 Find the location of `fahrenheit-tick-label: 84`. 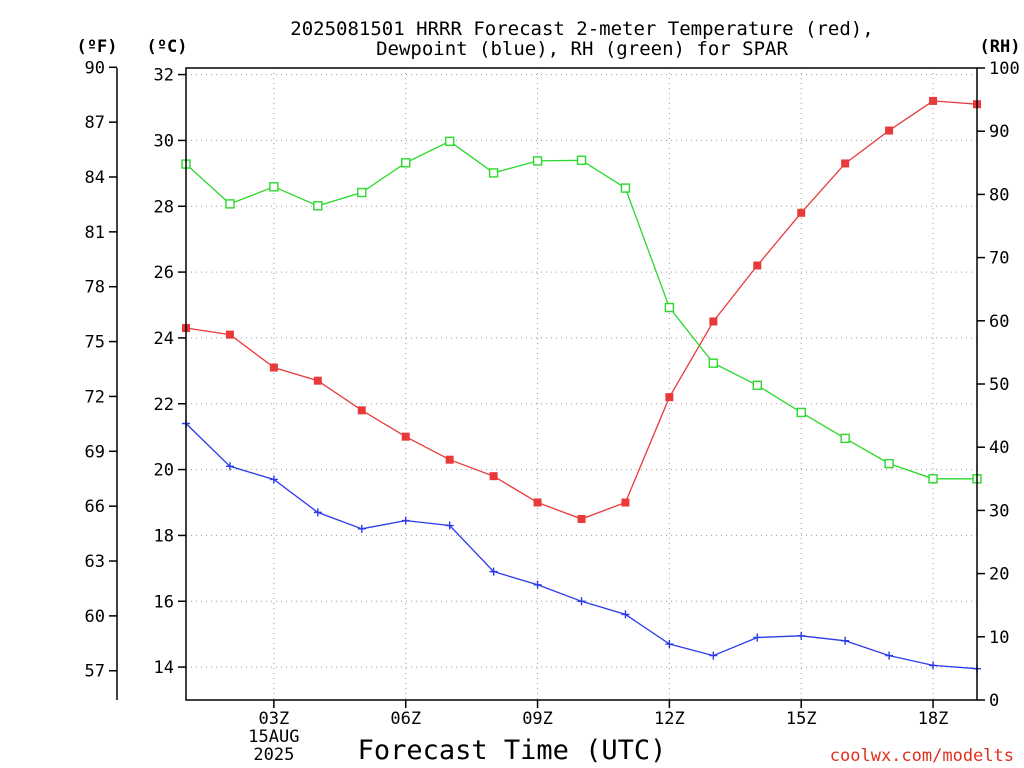

fahrenheit-tick-label: 84 is located at coordinates (95, 178).